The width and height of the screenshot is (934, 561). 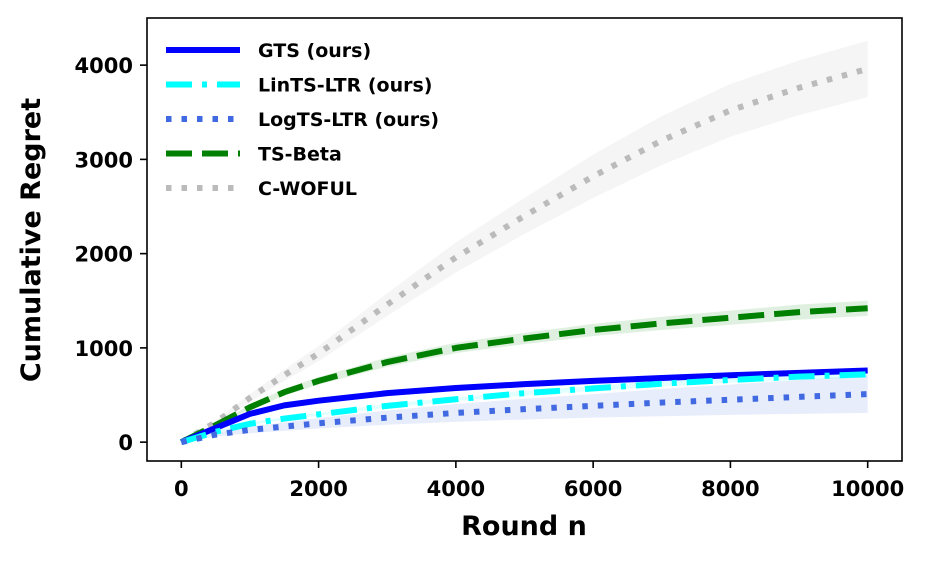 What do you see at coordinates (524, 526) in the screenshot?
I see `x-axis-title: Round n` at bounding box center [524, 526].